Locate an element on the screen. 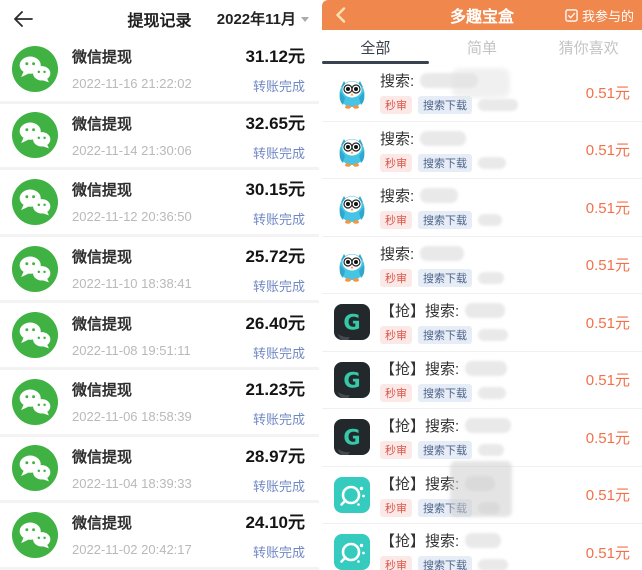  record-amount: 30.15元 is located at coordinates (275, 190).